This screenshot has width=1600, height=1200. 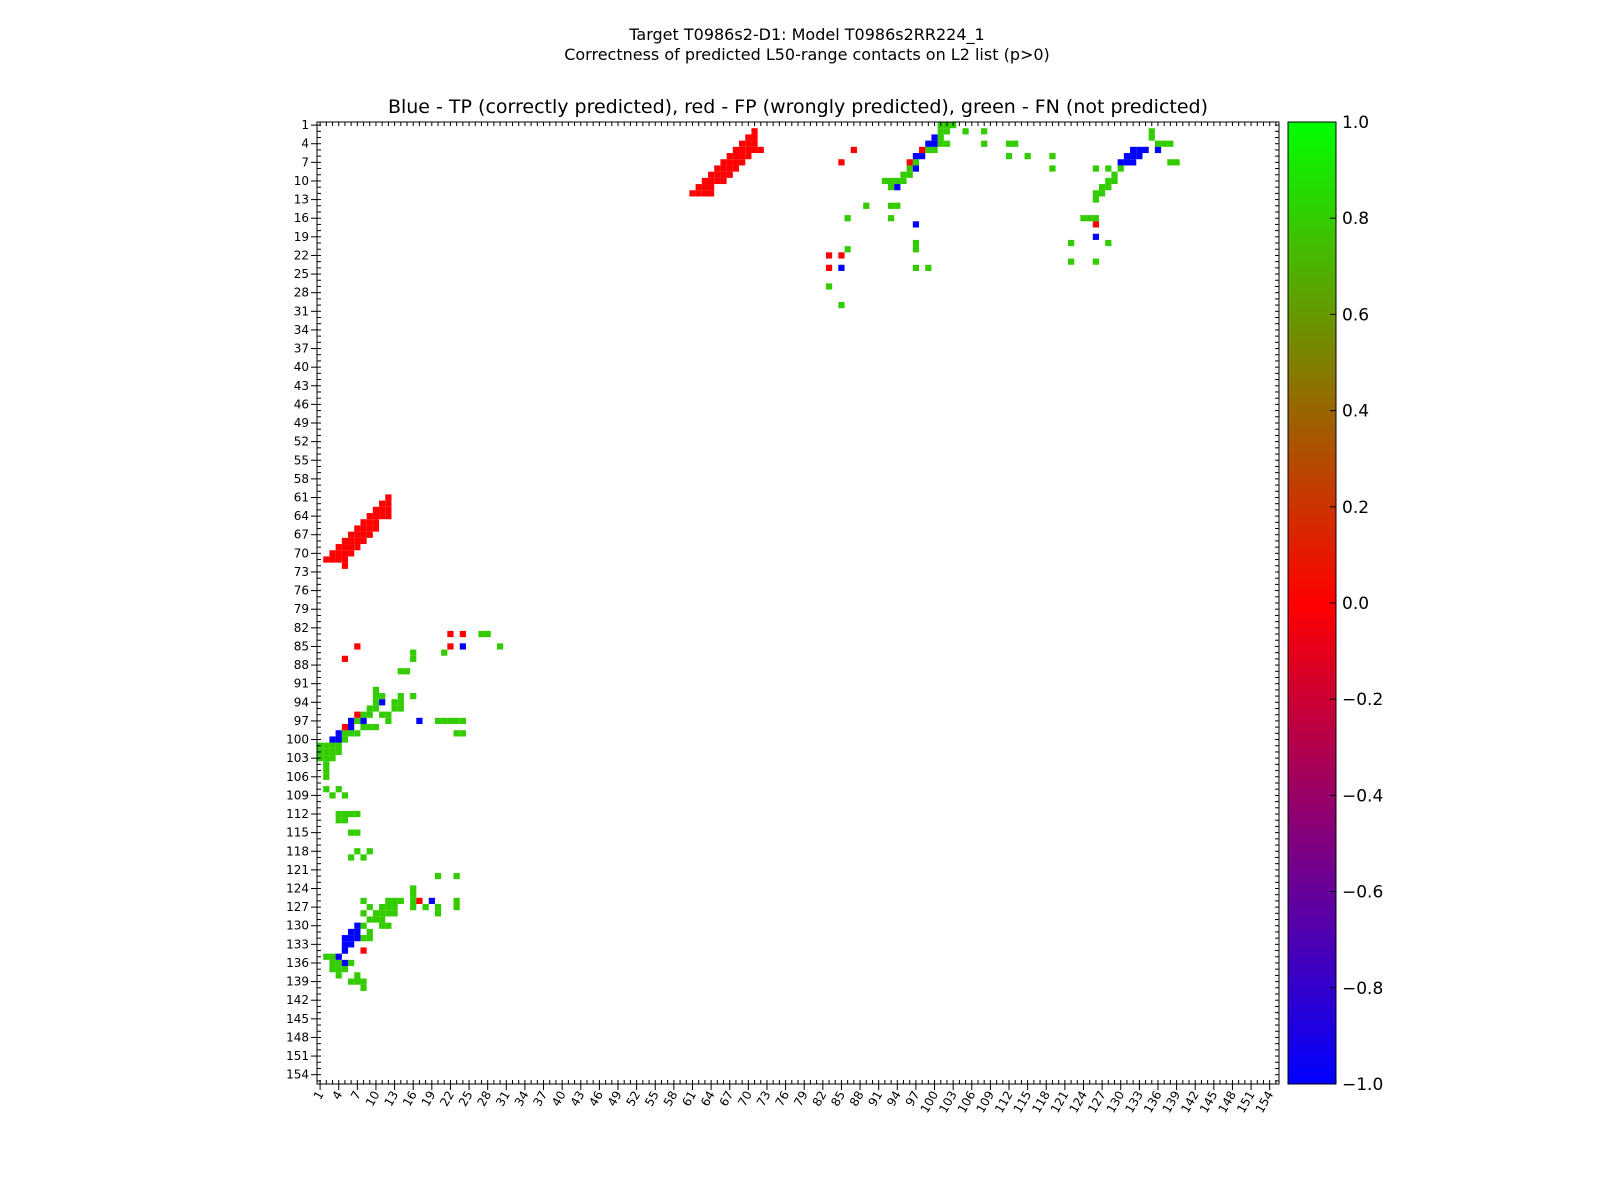 What do you see at coordinates (297, 1037) in the screenshot?
I see `y-tick-label: 148` at bounding box center [297, 1037].